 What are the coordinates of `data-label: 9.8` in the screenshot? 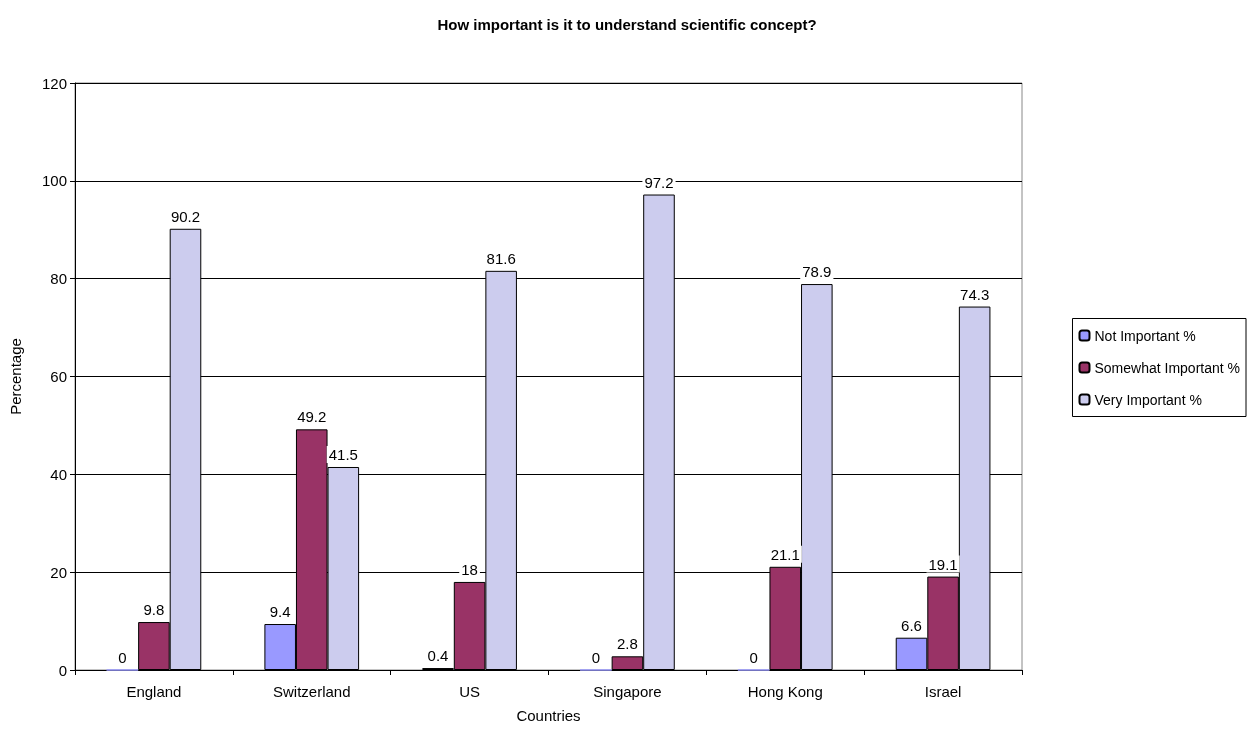 It's located at (154, 610).